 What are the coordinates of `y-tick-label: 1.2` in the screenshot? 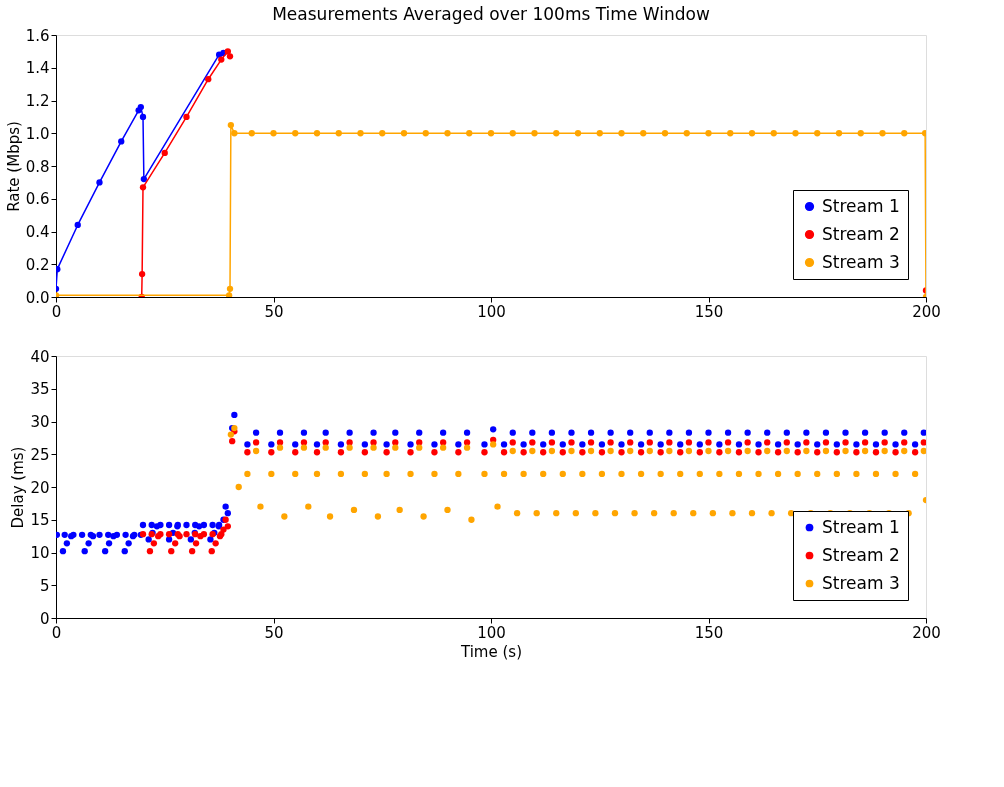 It's located at (37, 101).